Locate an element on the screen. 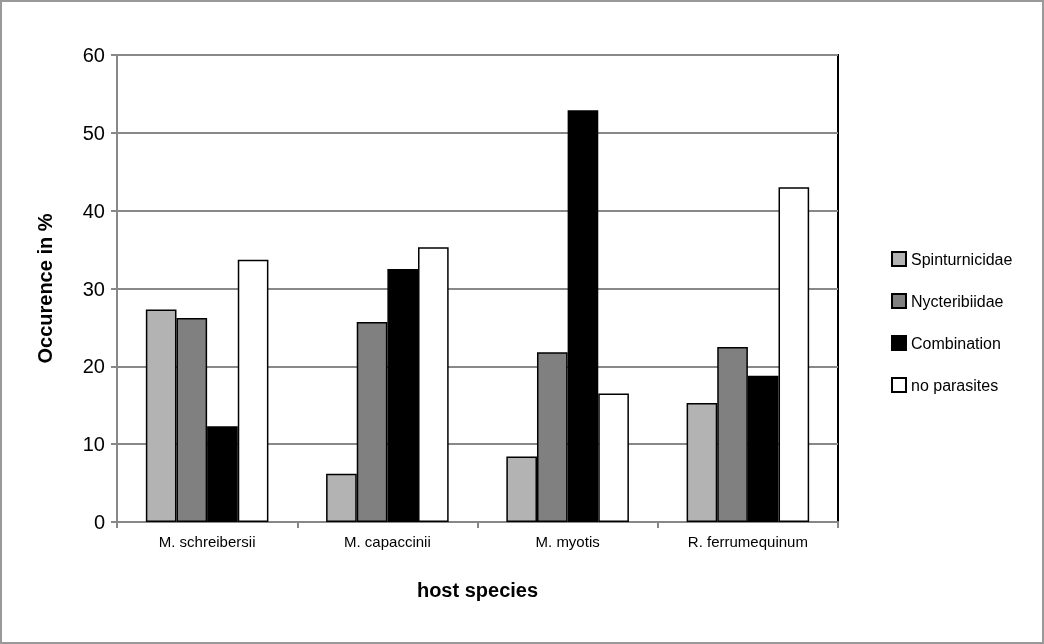 Image resolution: width=1044 pixels, height=644 pixels. legend-label: Nycteribiidae is located at coordinates (957, 301).